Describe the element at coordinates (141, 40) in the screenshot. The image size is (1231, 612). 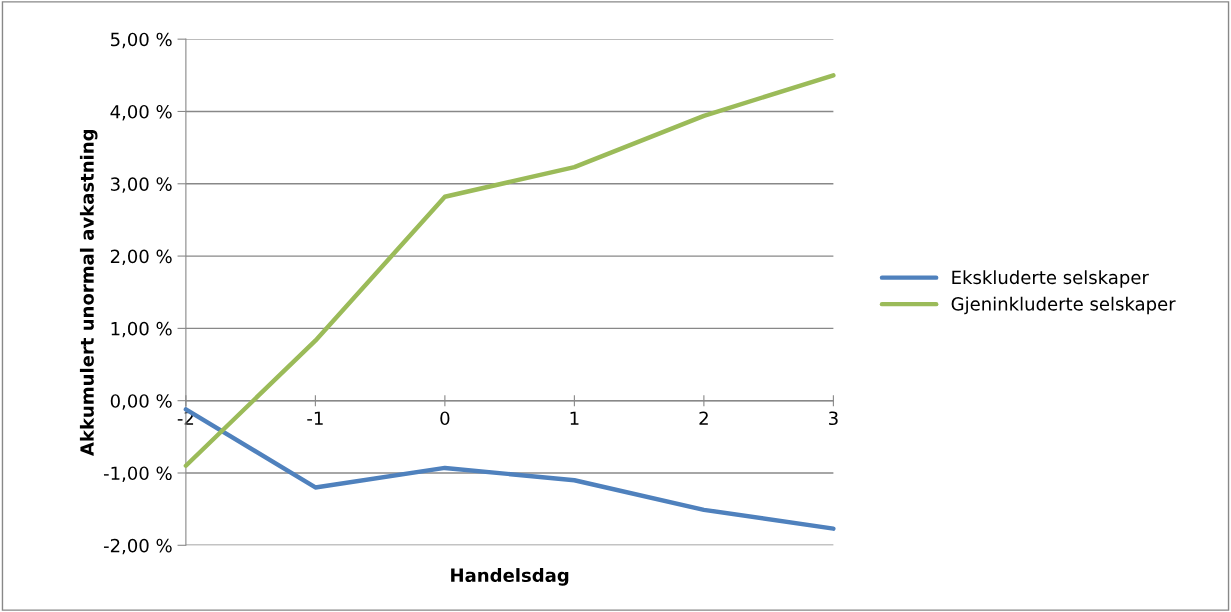
I see `y-tick-label: 5,00 %` at that location.